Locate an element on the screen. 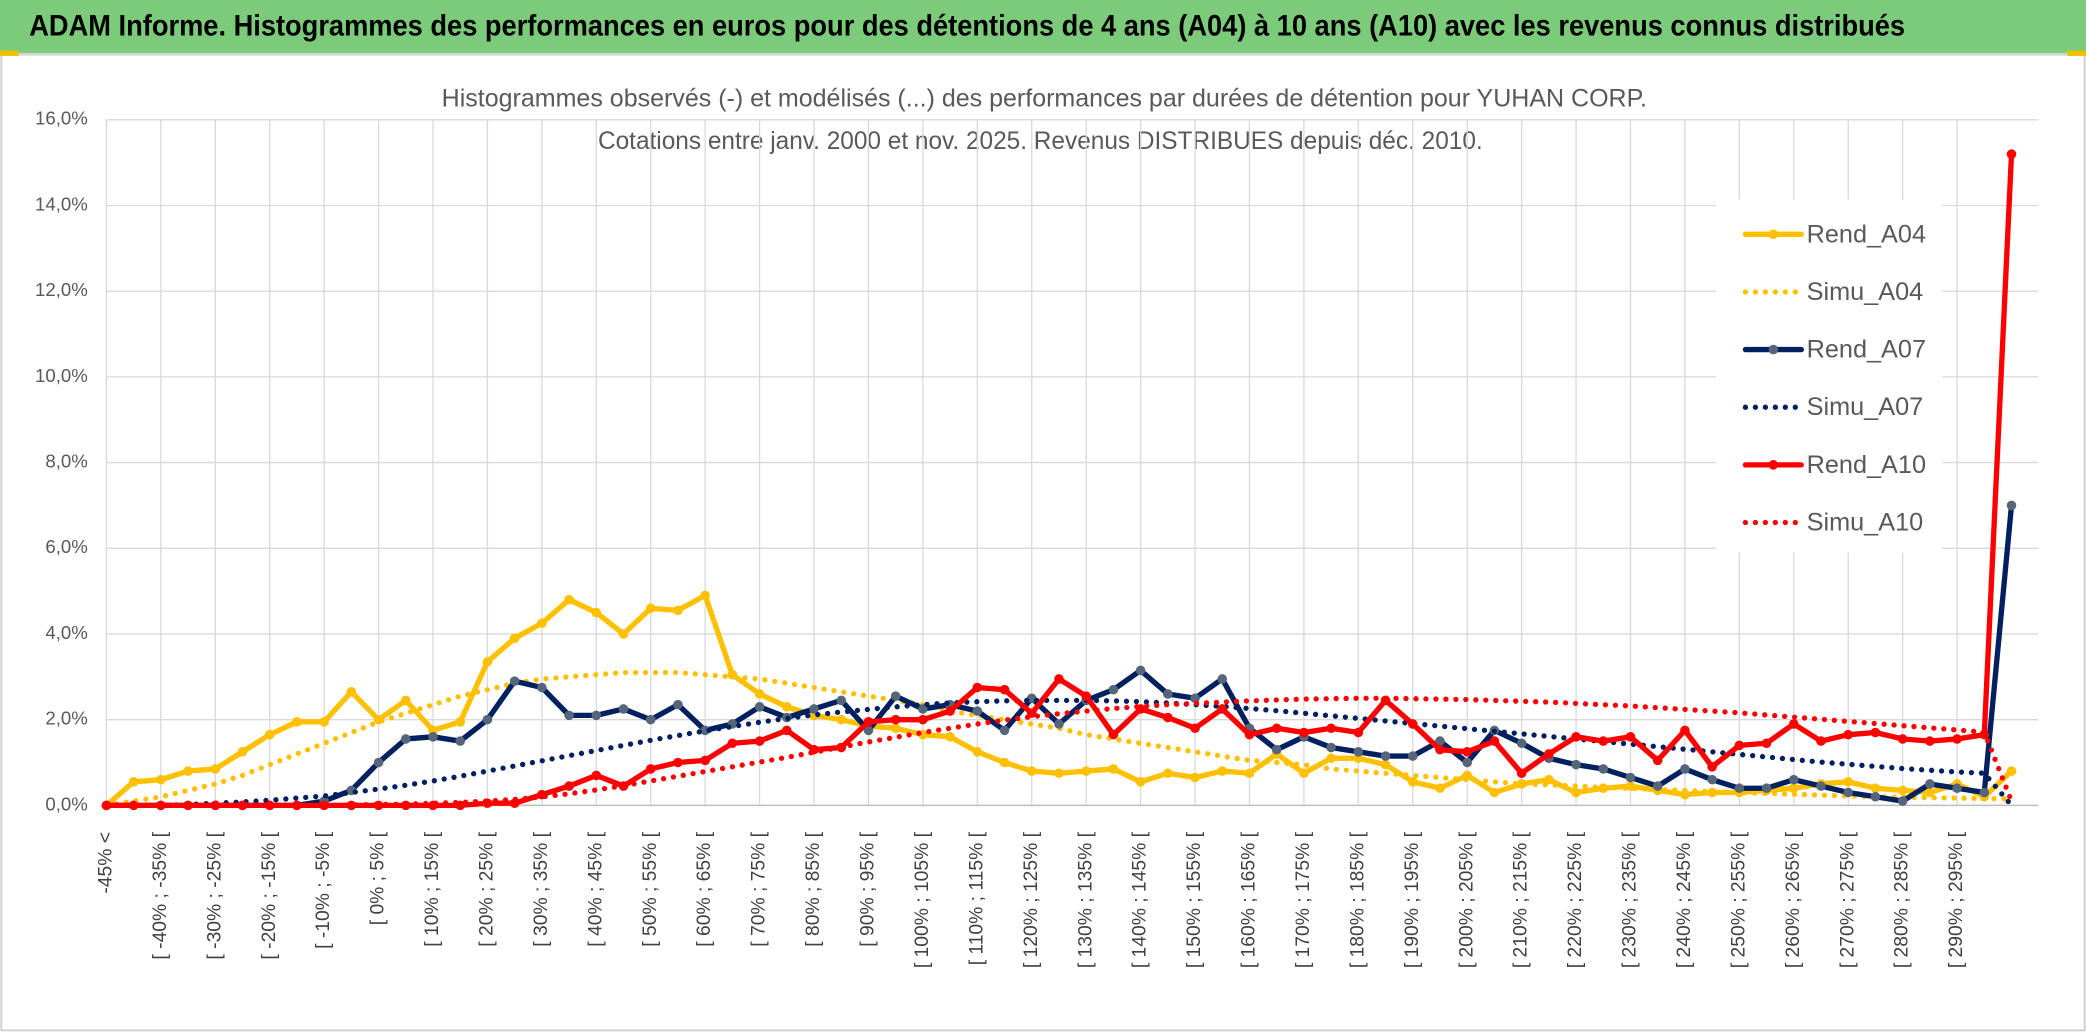 This screenshot has width=2086, height=1033. y-tick-label: 10,0% is located at coordinates (61, 375).